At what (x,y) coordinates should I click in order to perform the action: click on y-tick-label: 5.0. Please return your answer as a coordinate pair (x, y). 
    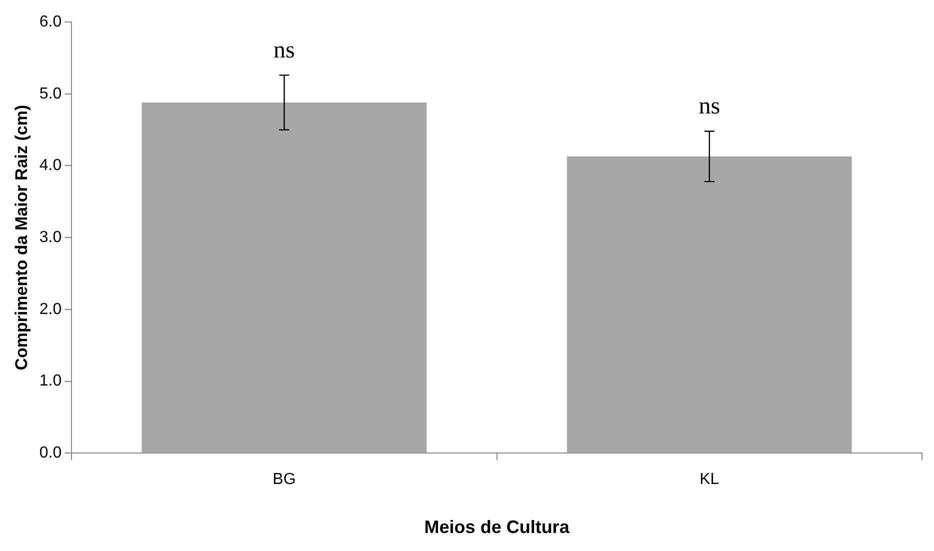
    Looking at the image, I should click on (50, 93).